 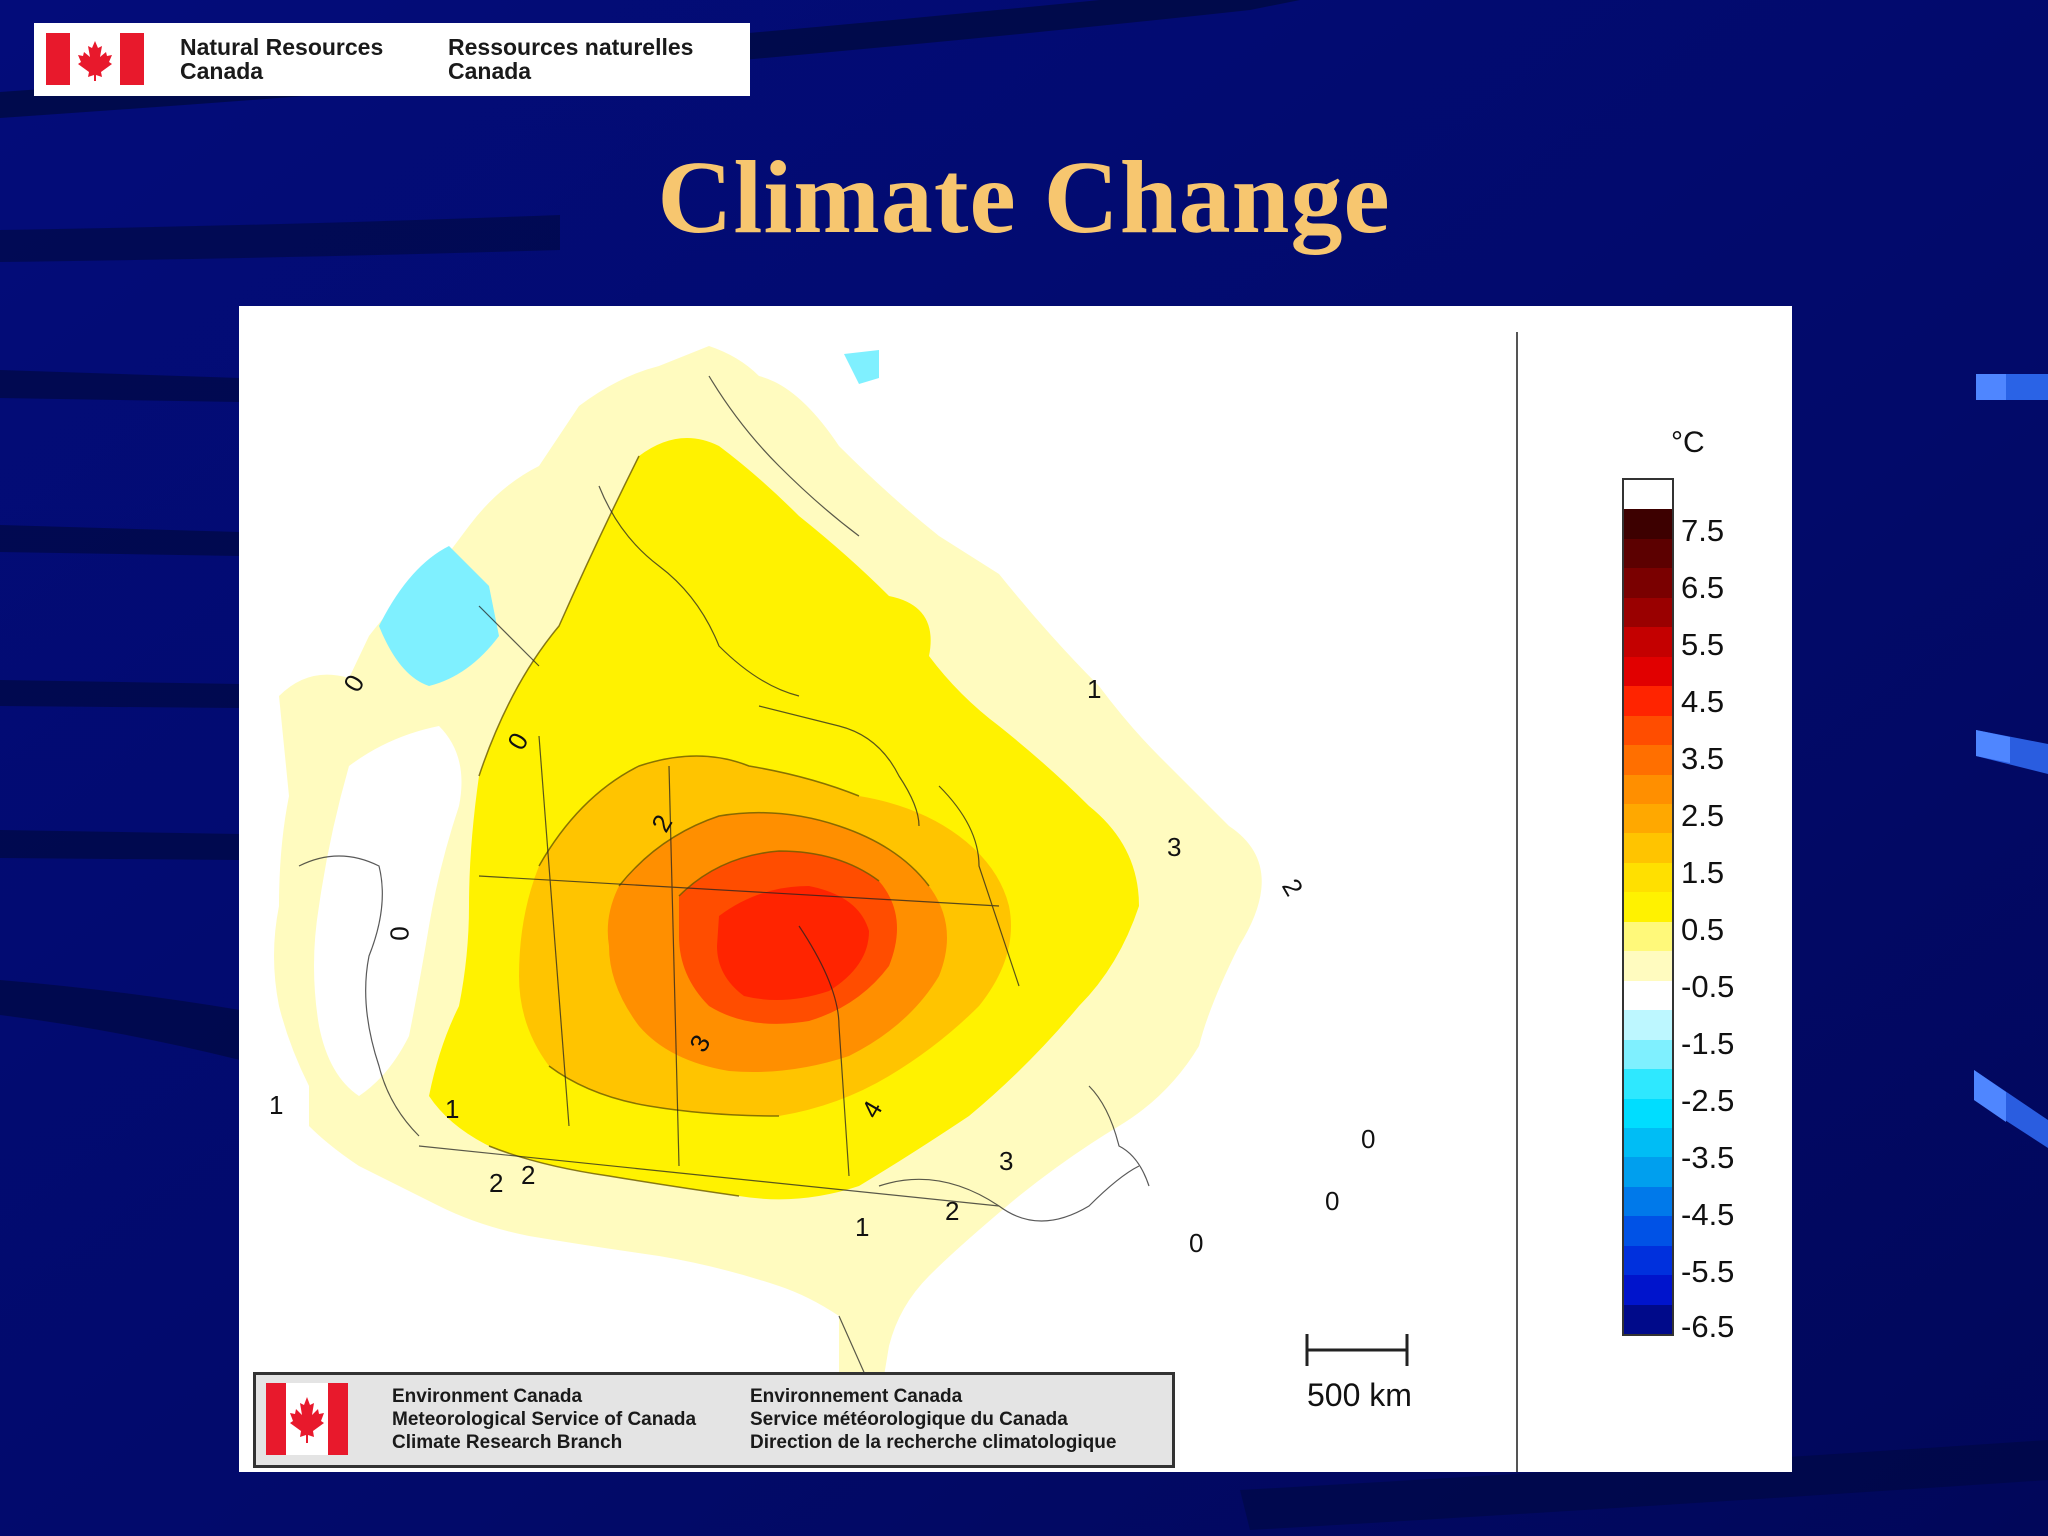 What do you see at coordinates (571, 47) in the screenshot?
I see `nrcan-fr-line1: Ressources naturelles` at bounding box center [571, 47].